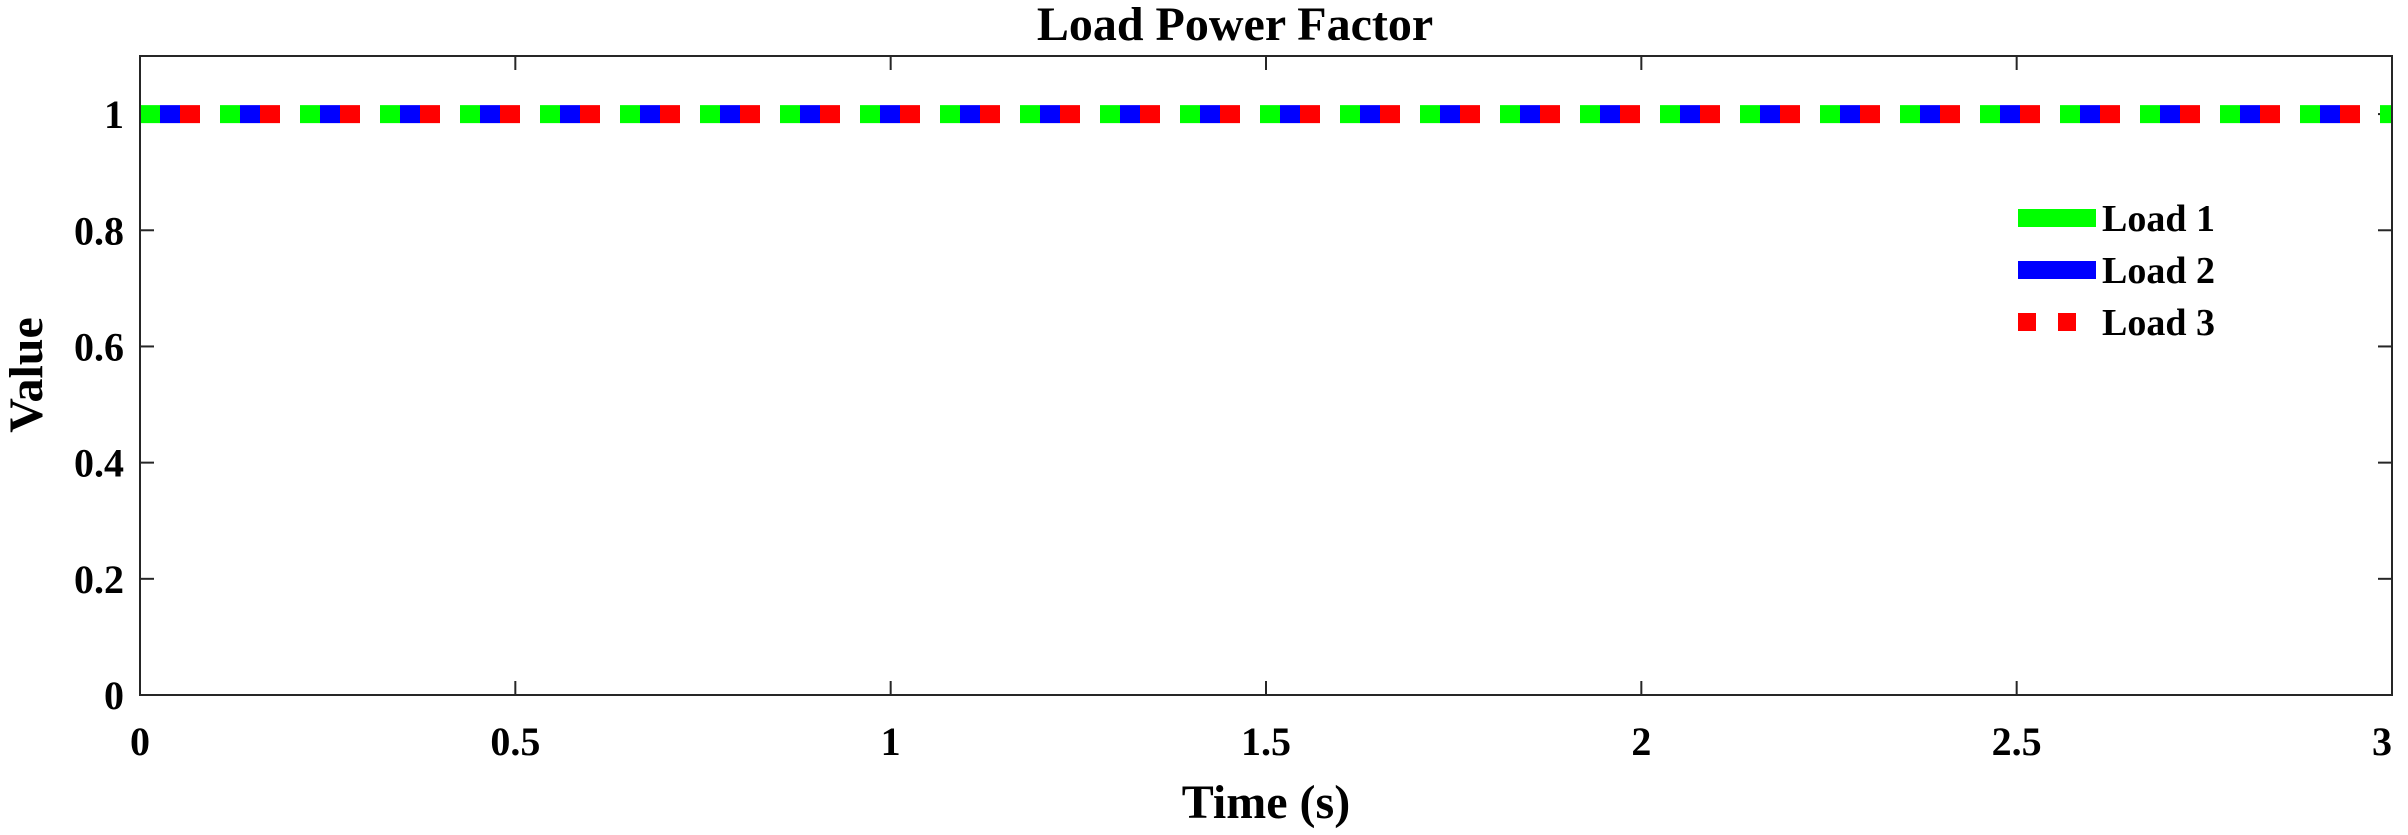  What do you see at coordinates (114, 695) in the screenshot?
I see `y-tick-label: 0` at bounding box center [114, 695].